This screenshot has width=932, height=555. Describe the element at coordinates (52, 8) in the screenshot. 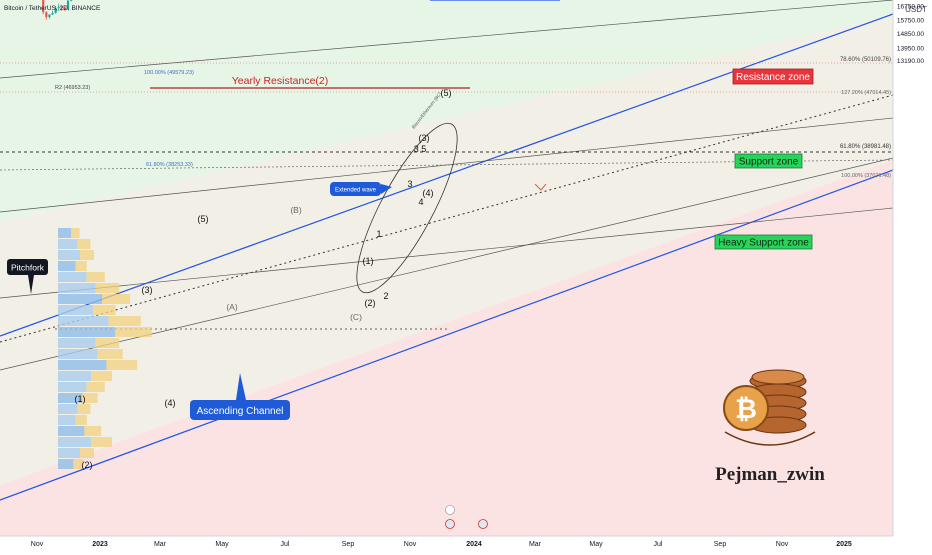

I see `symbol-title: Bitcoin / TetherUS, 2D, BINANCE` at that location.